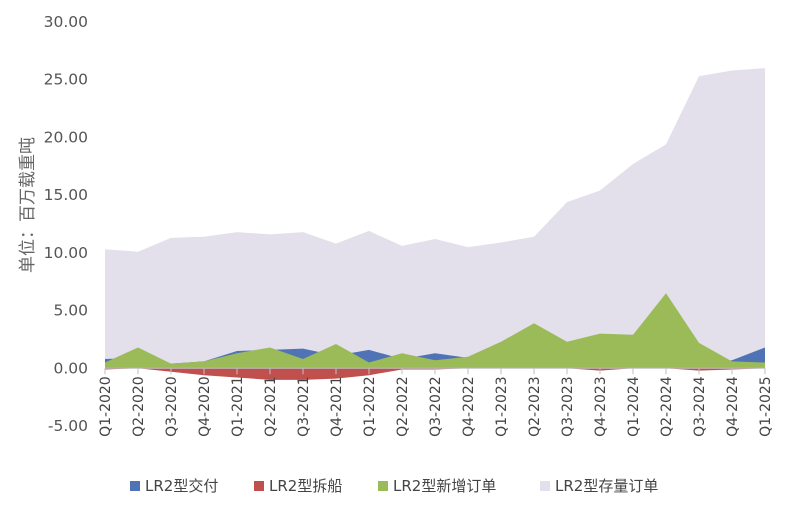 This screenshot has width=798, height=517. Describe the element at coordinates (403, 406) in the screenshot. I see `x-tick-label: Q2-2022` at that location.